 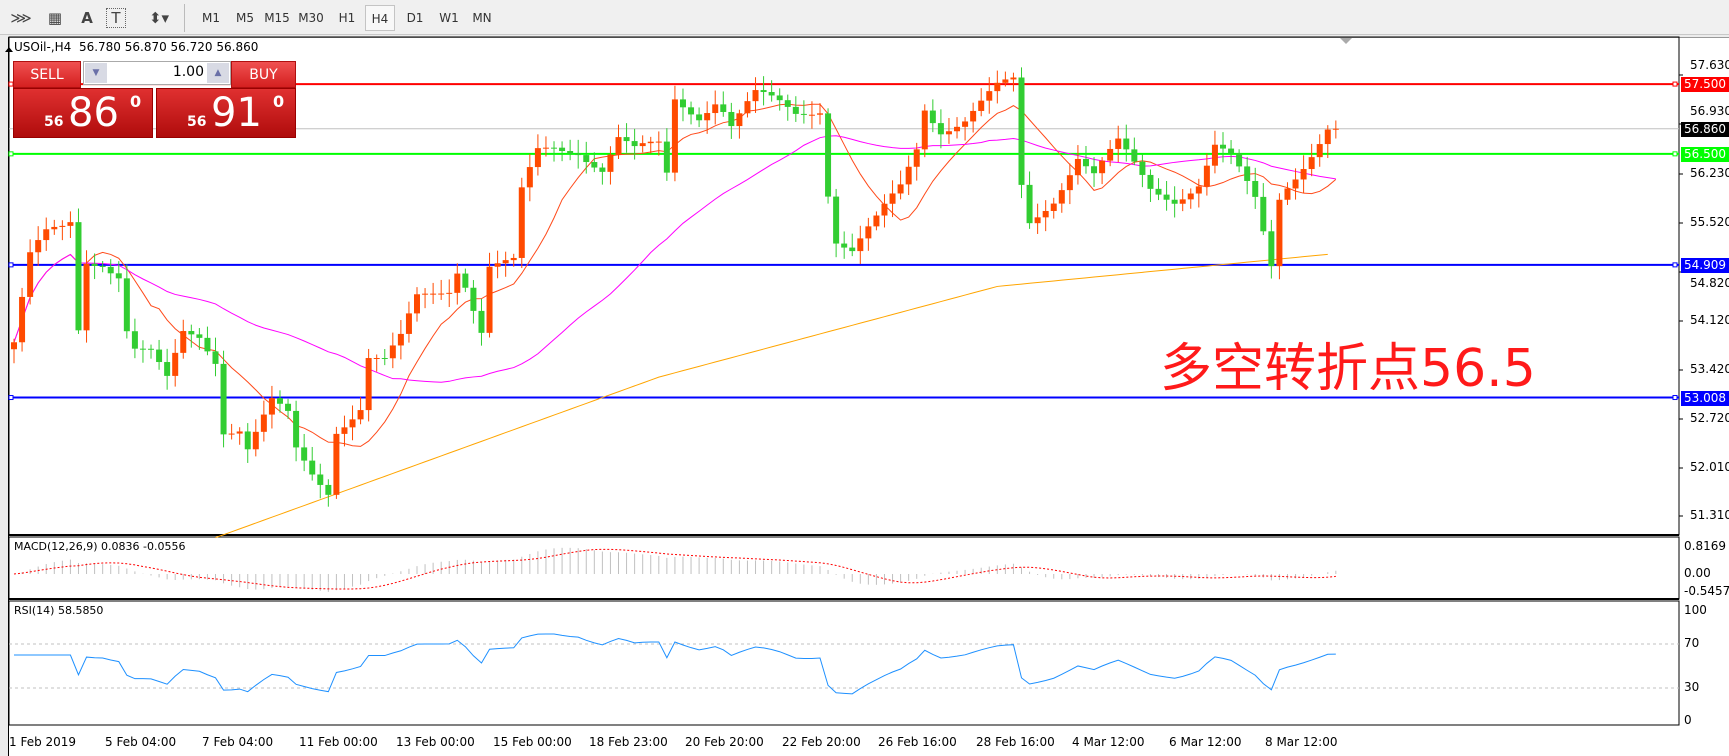 What do you see at coordinates (116, 18) in the screenshot?
I see `text-label-icon: T` at bounding box center [116, 18].